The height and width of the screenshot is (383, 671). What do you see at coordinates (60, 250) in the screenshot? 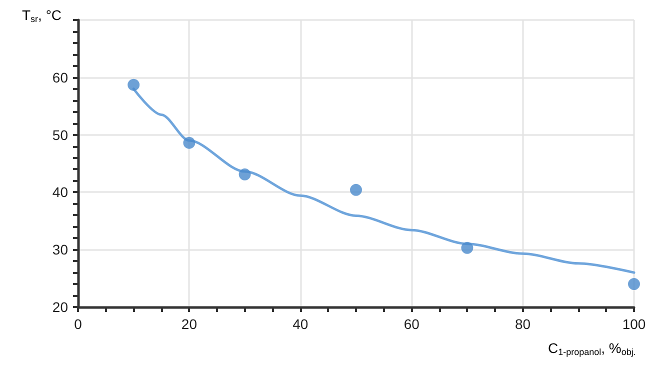
I see `y-tick-label: 30` at bounding box center [60, 250].